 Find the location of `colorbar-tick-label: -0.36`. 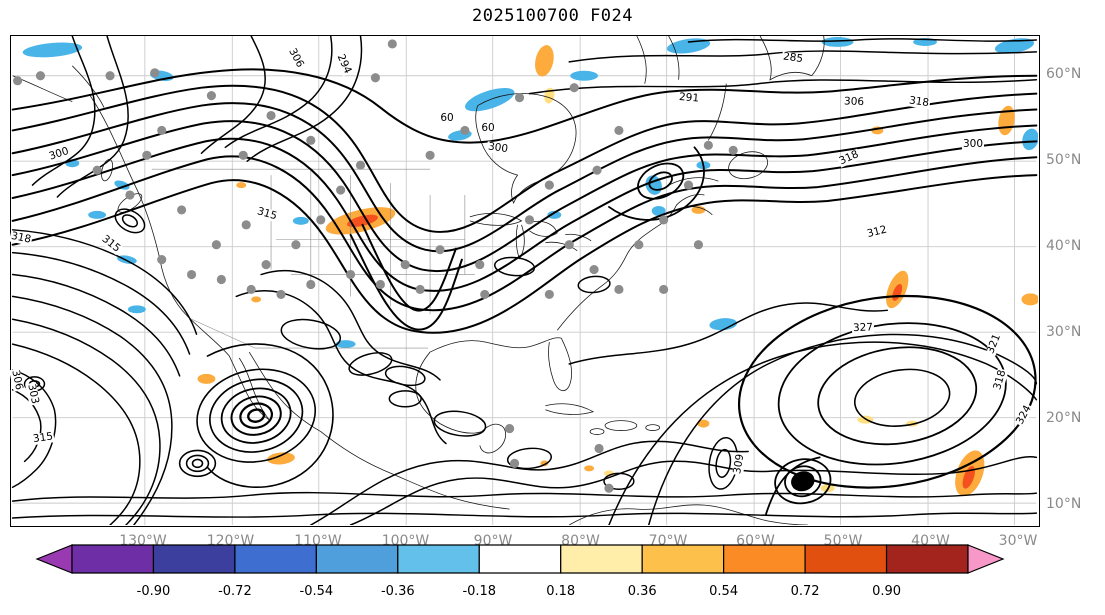

colorbar-tick-label: -0.36 is located at coordinates (398, 591).